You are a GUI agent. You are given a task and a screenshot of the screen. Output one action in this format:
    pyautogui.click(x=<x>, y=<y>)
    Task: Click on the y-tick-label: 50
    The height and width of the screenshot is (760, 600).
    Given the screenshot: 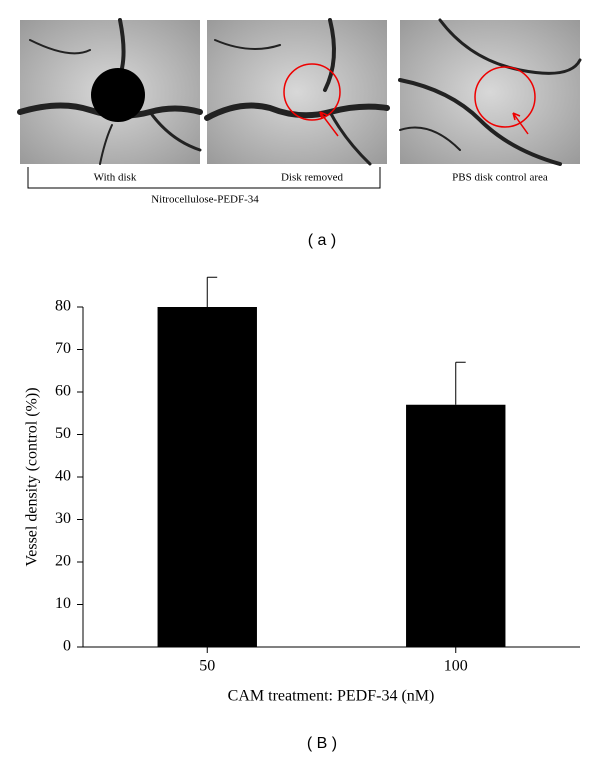 What is the action you would take?
    pyautogui.click(x=63, y=433)
    